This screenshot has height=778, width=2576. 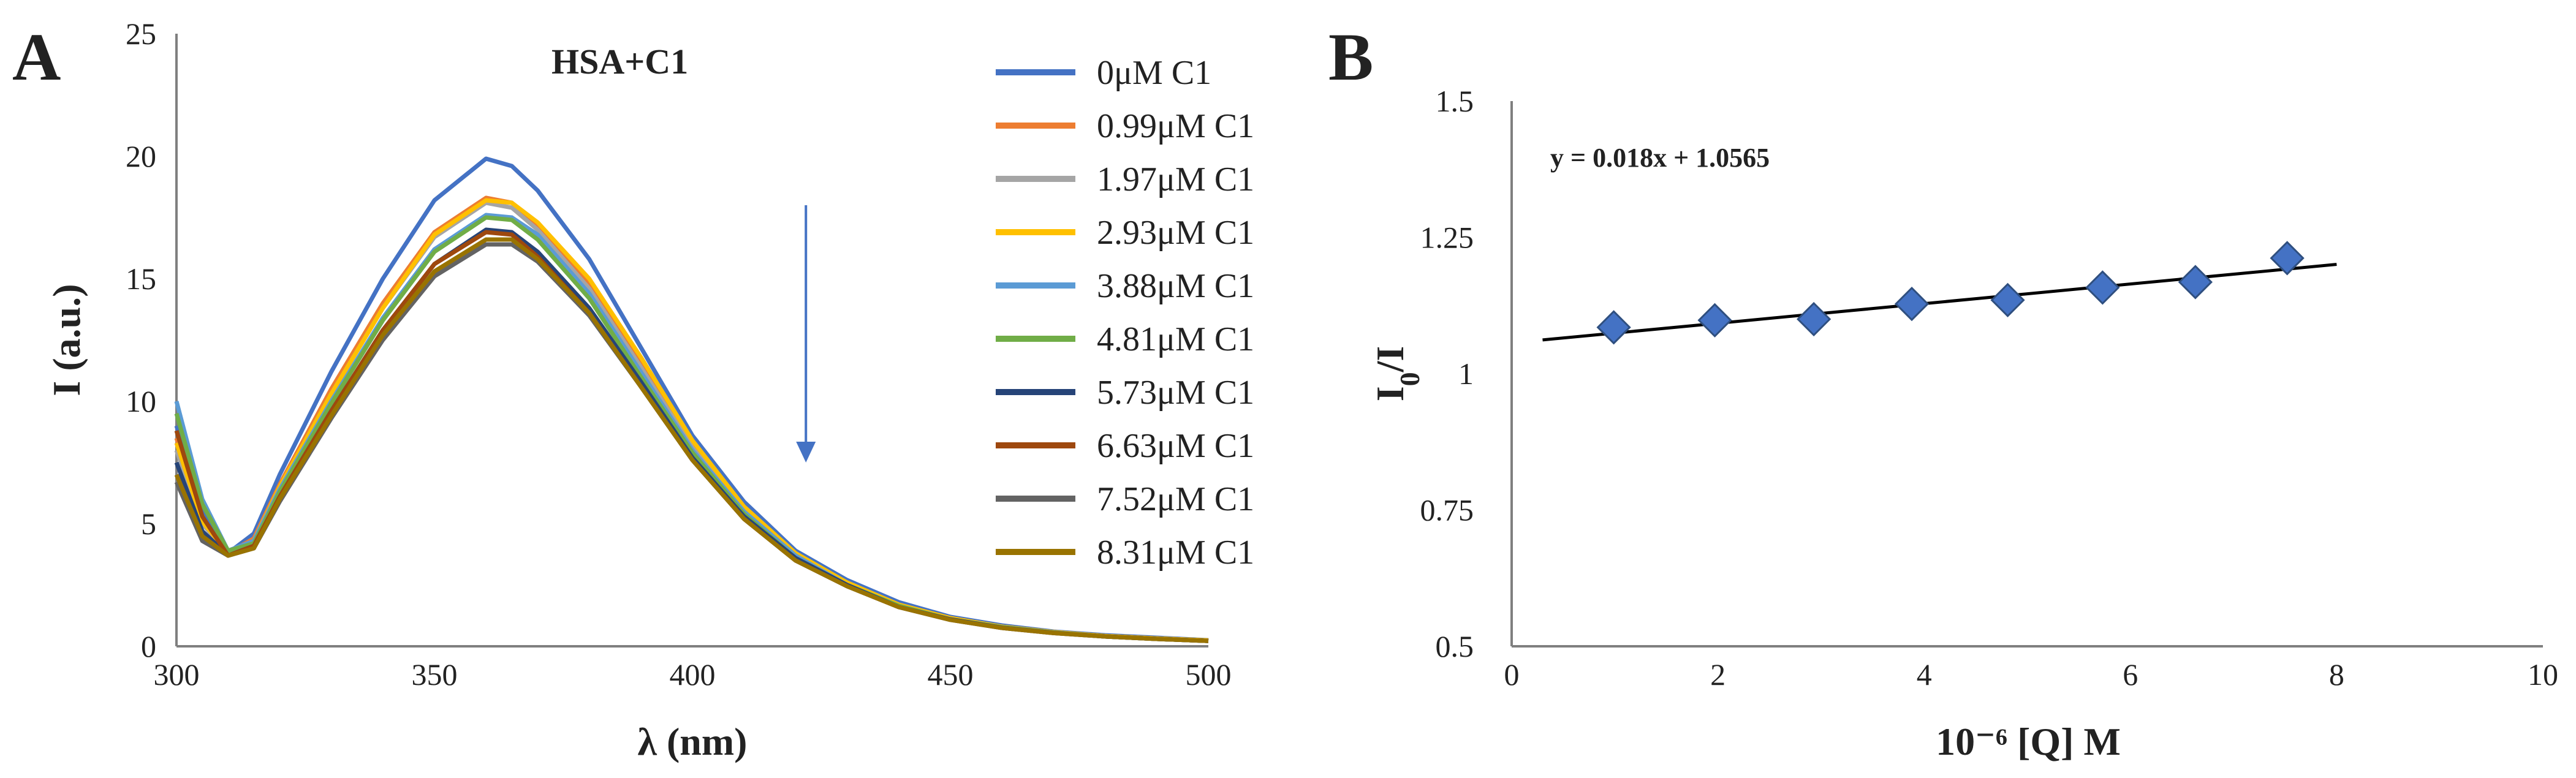 I want to click on panel-b-y-title-sub: 0, so click(x=1410, y=379).